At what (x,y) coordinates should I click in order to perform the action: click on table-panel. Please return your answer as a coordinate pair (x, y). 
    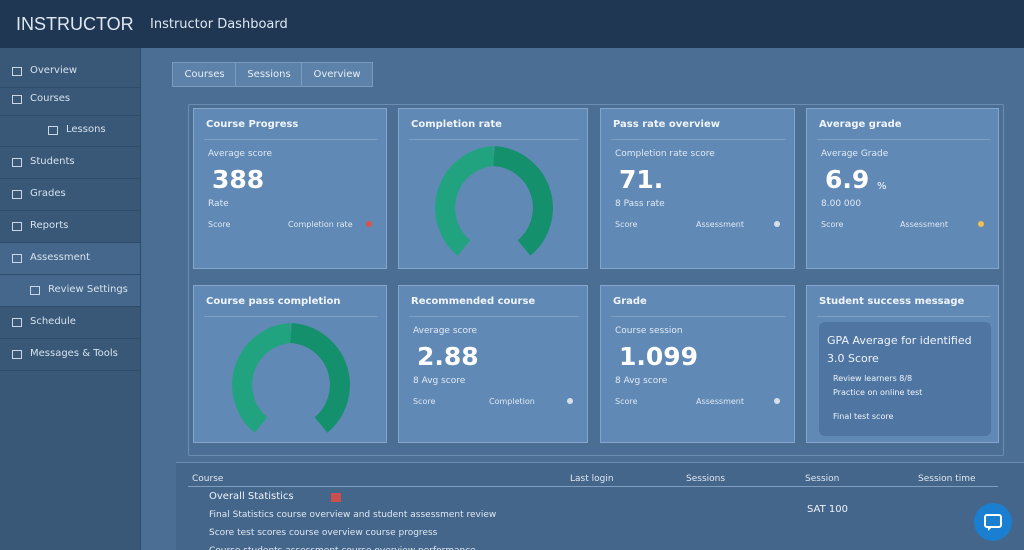
    Looking at the image, I should click on (600, 506).